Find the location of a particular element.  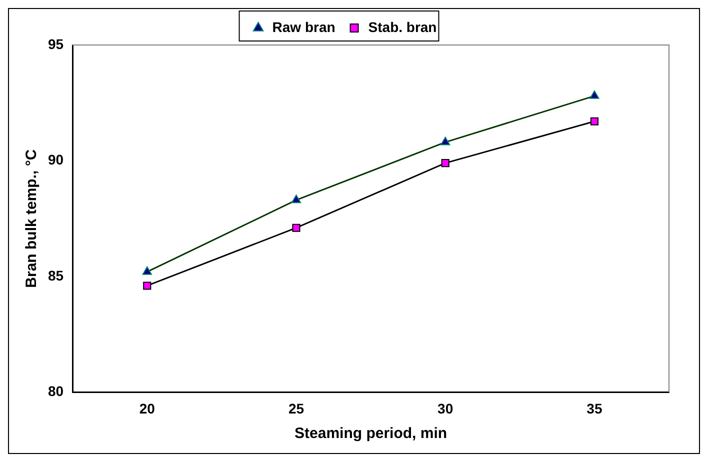

x-axis-title: Steaming period, min is located at coordinates (371, 433).